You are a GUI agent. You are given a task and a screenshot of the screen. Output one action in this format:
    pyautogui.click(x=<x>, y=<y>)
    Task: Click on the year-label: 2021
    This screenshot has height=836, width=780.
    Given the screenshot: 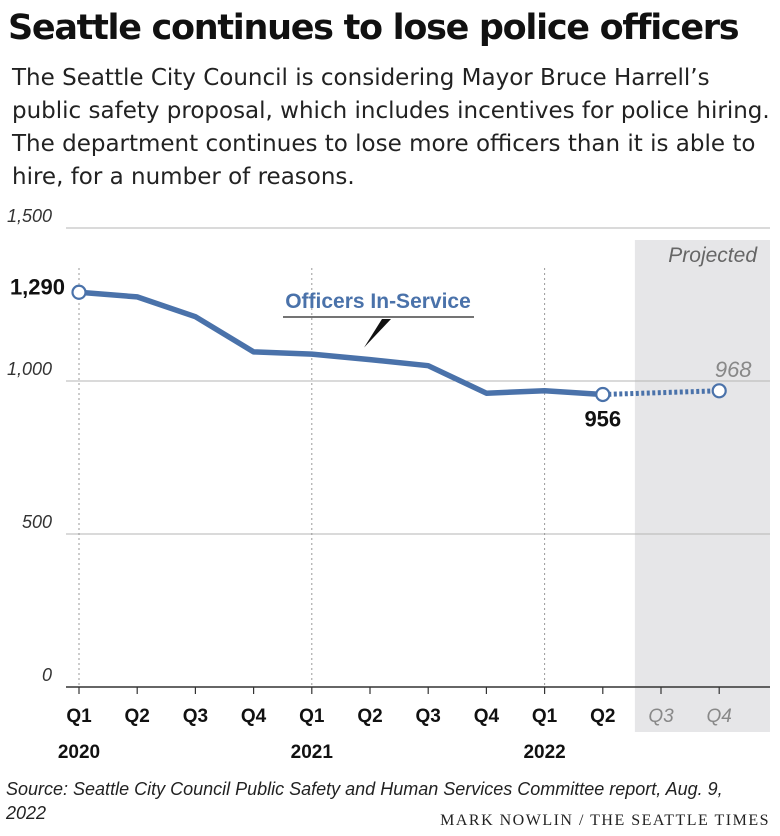 What is the action you would take?
    pyautogui.click(x=312, y=752)
    